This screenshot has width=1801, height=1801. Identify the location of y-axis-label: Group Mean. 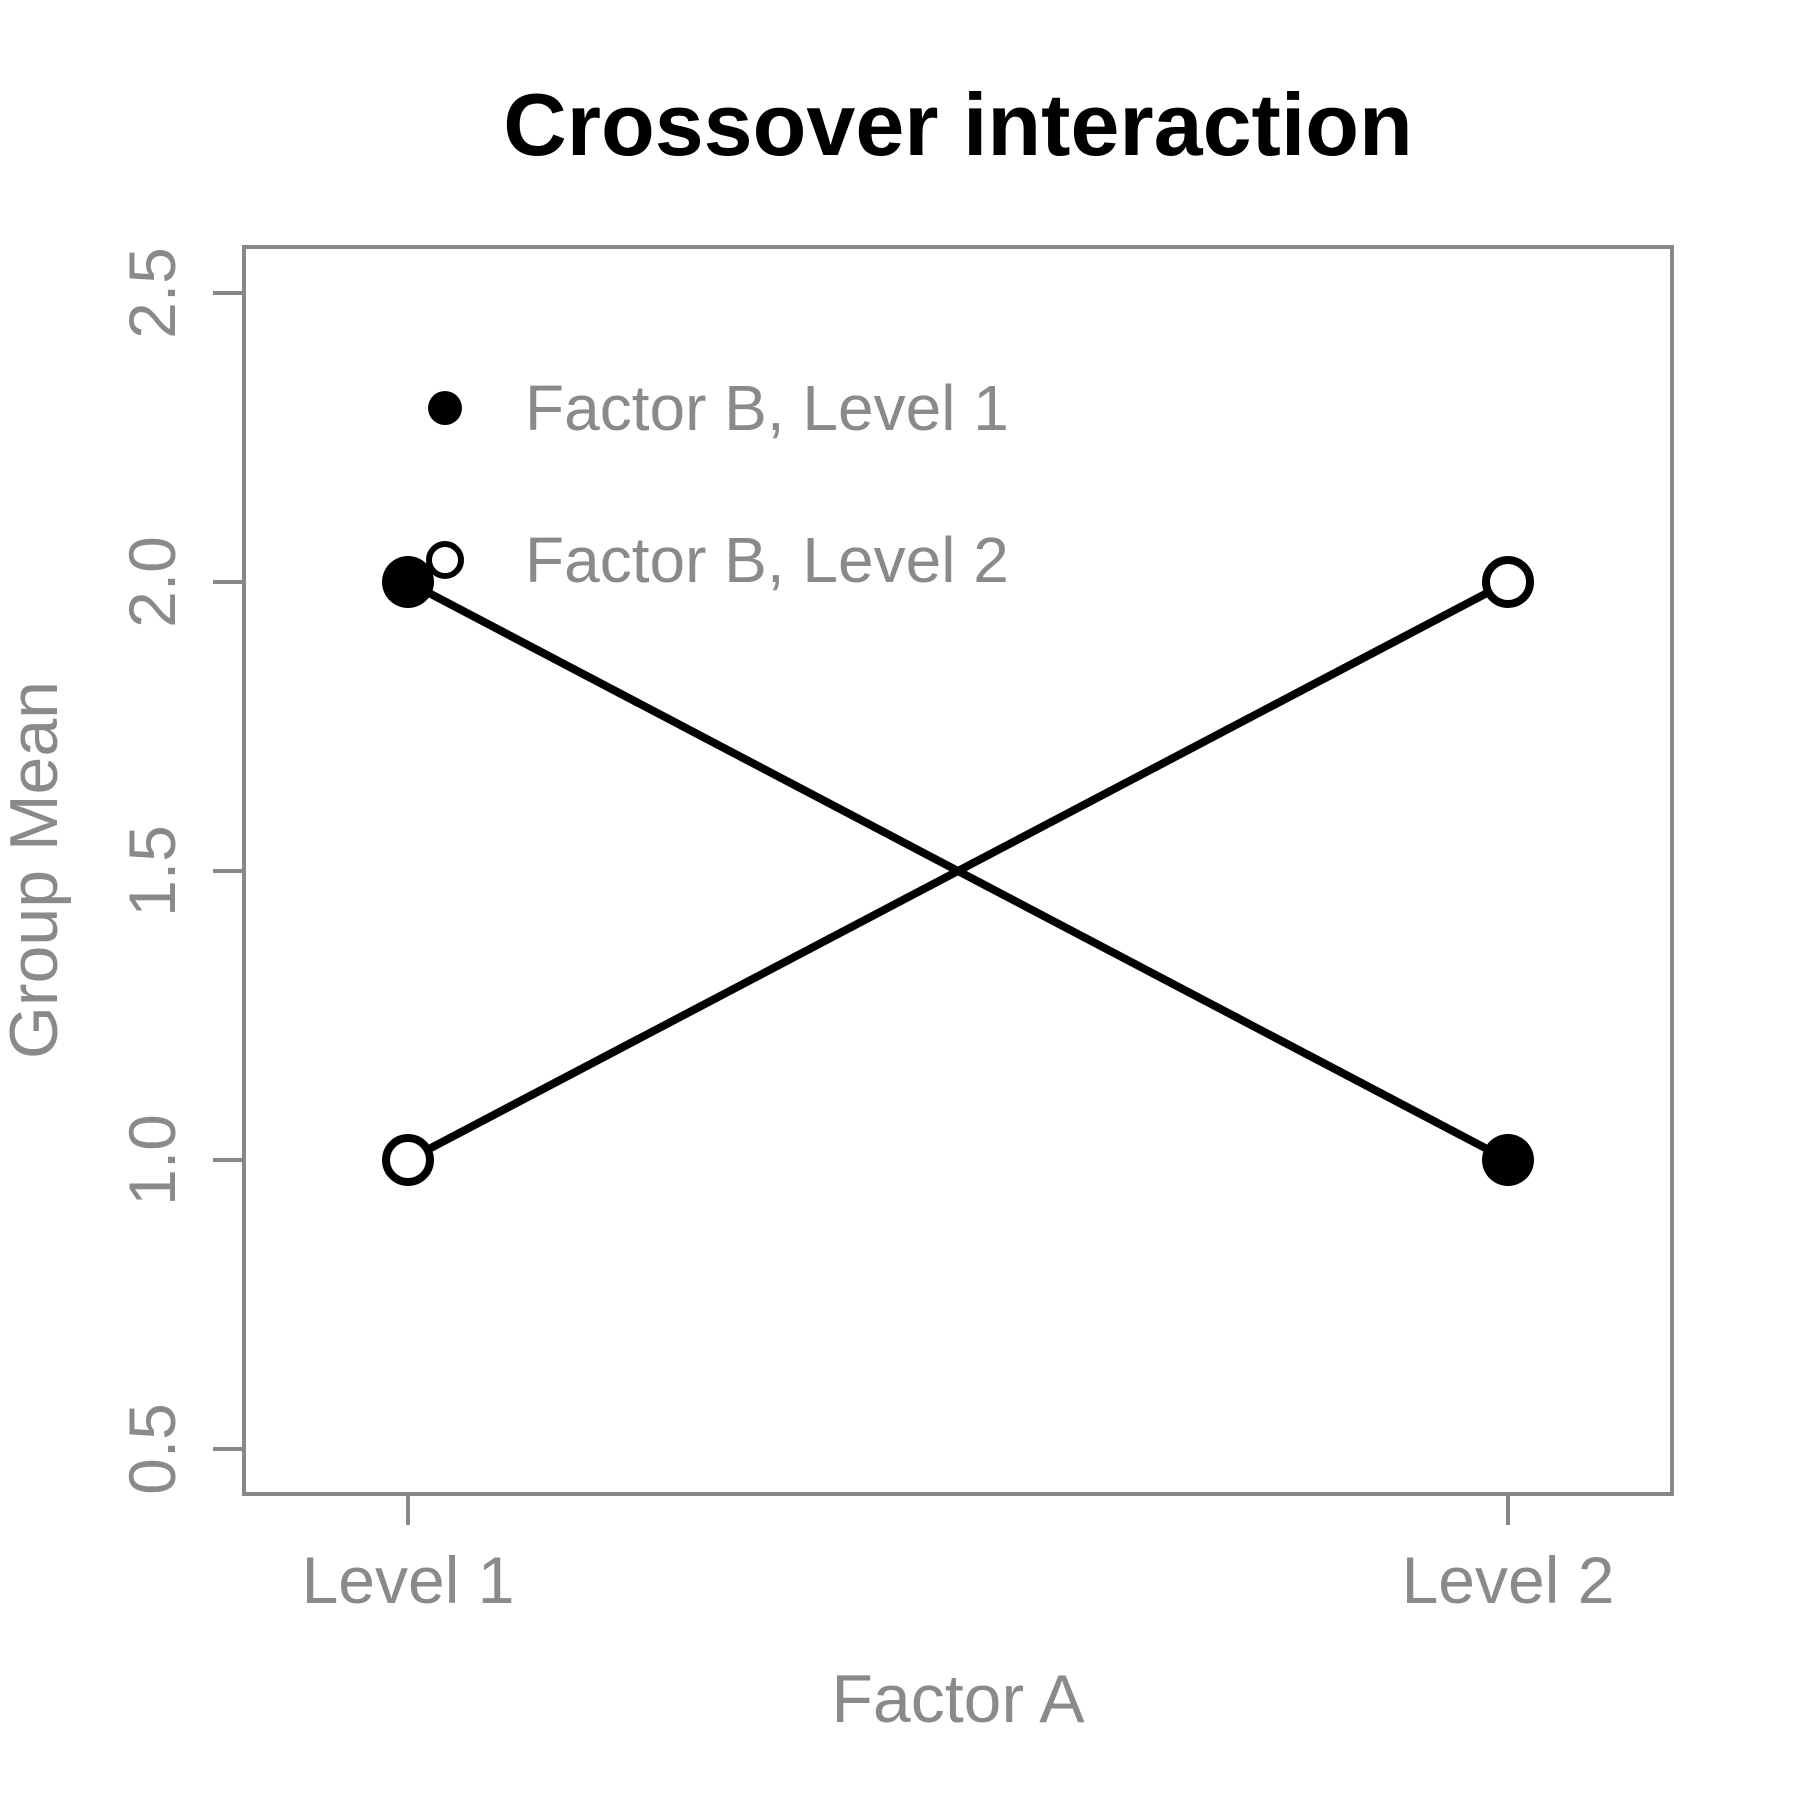
(36, 870).